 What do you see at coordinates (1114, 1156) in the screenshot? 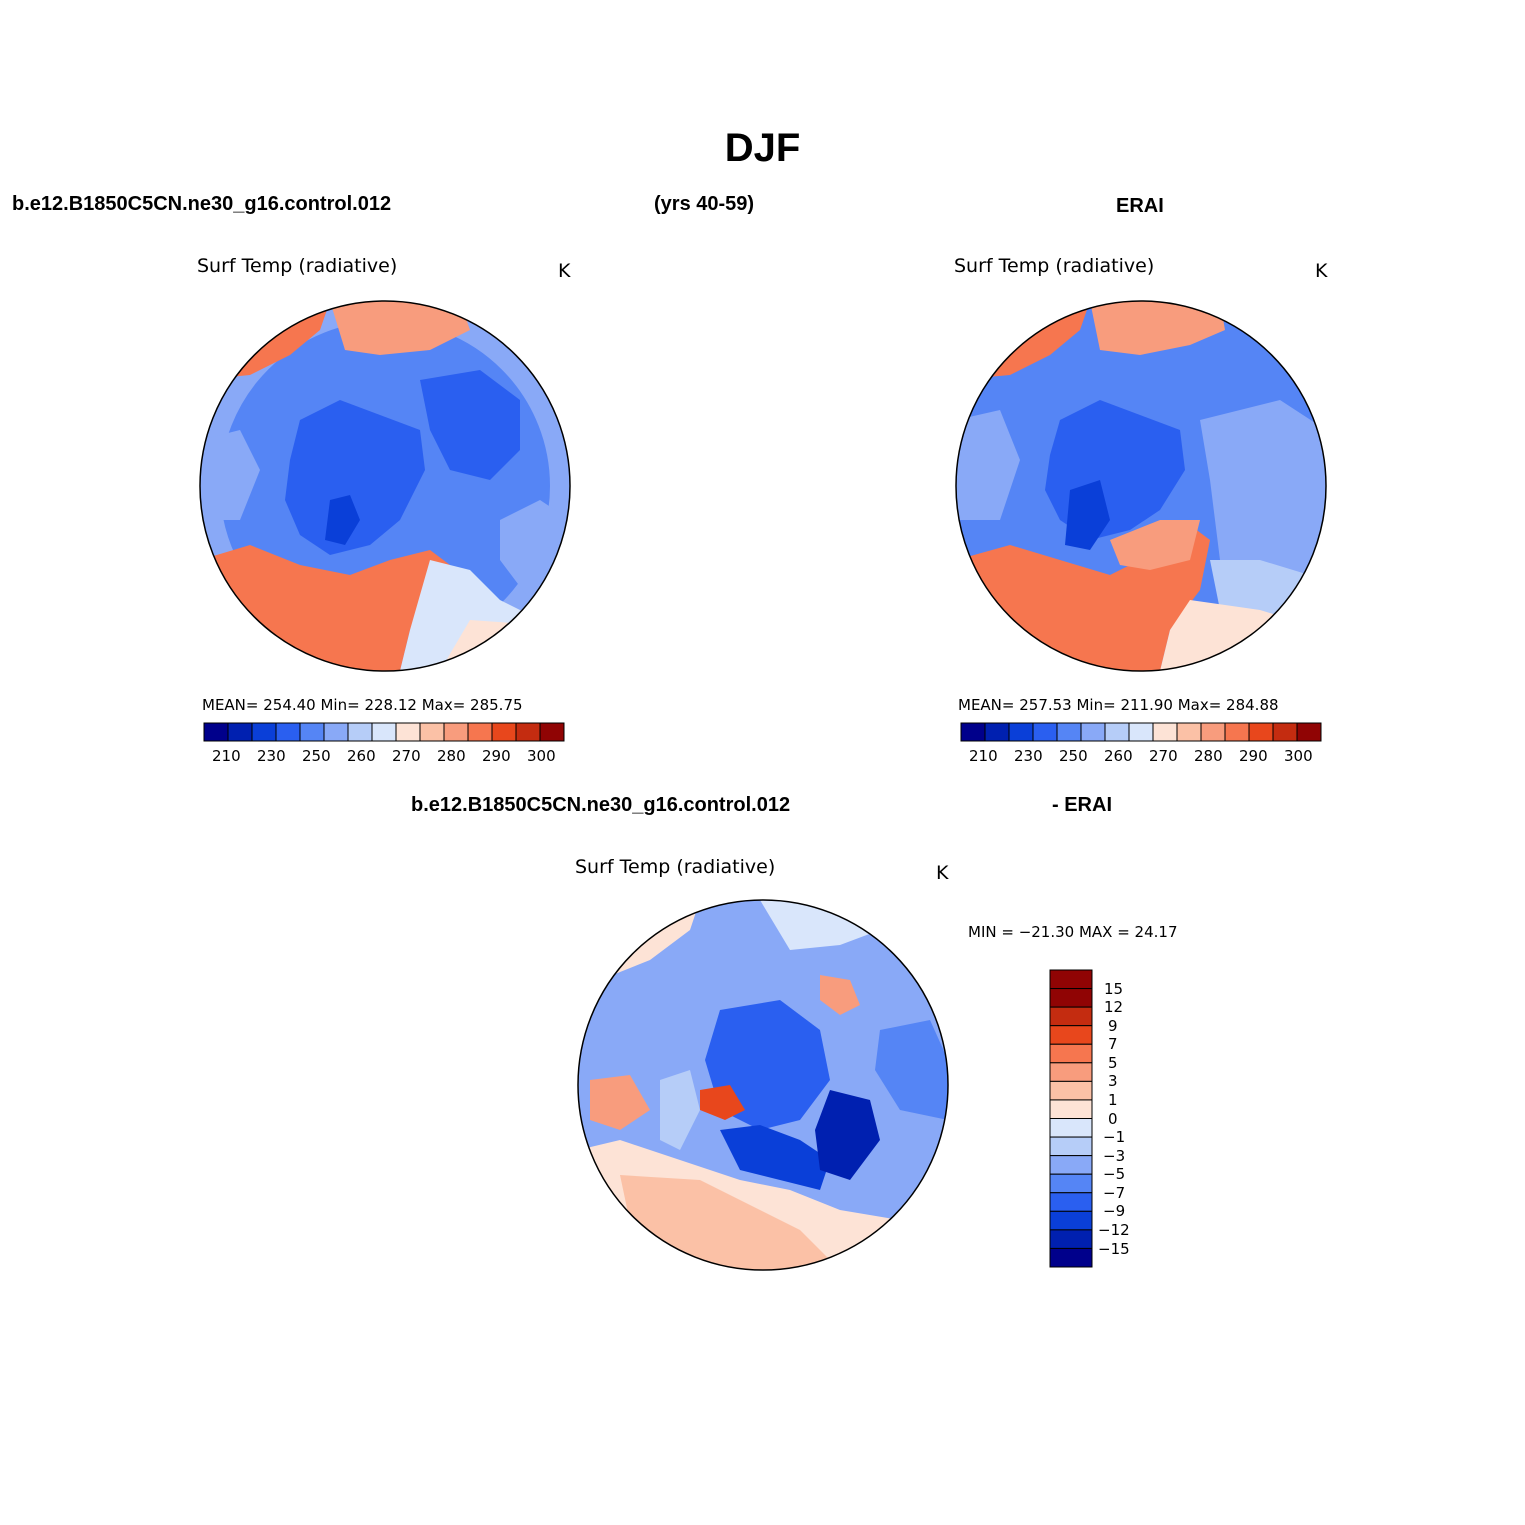
I see `panel3-cb-label: −3` at bounding box center [1114, 1156].